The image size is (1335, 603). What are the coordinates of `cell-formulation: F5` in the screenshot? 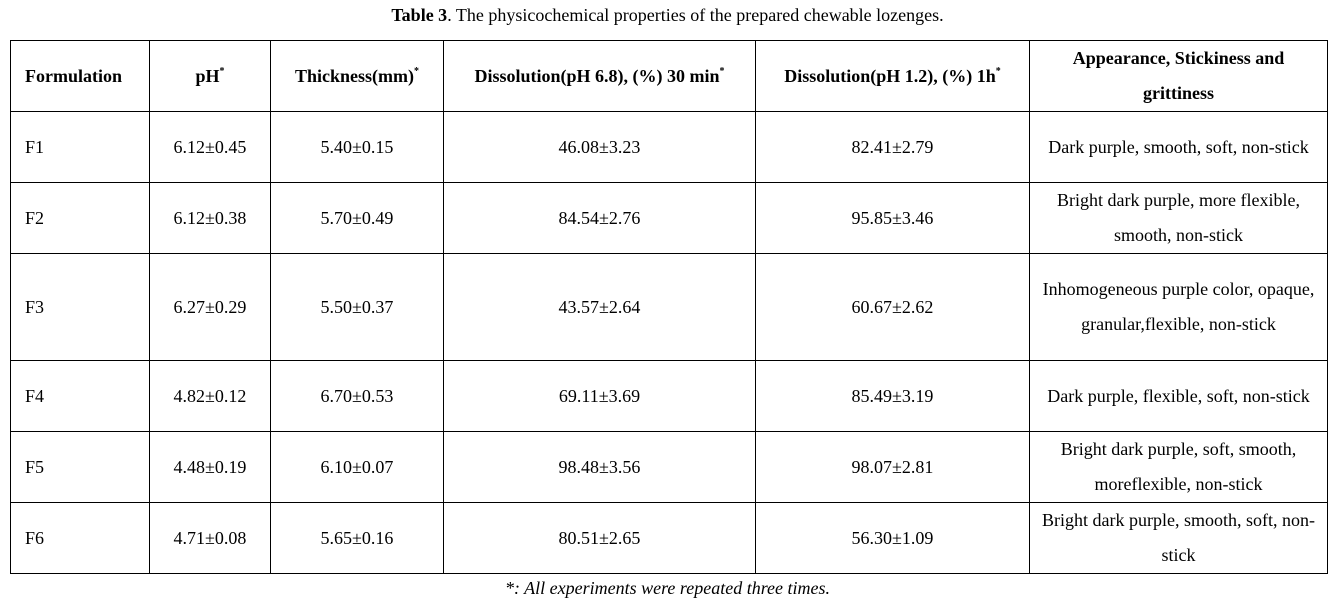 It's located at (80, 467).